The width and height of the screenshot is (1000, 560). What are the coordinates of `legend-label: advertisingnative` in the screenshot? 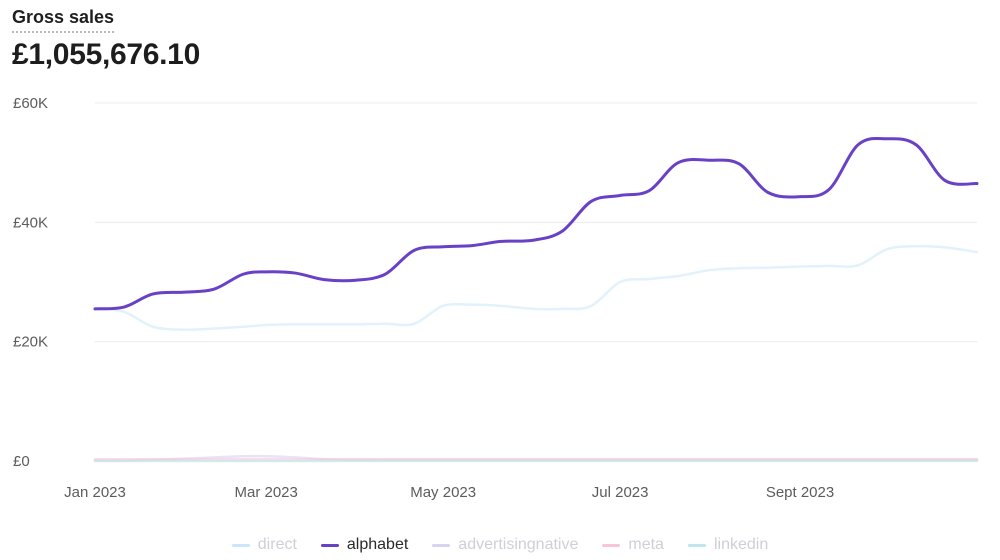 It's located at (518, 544).